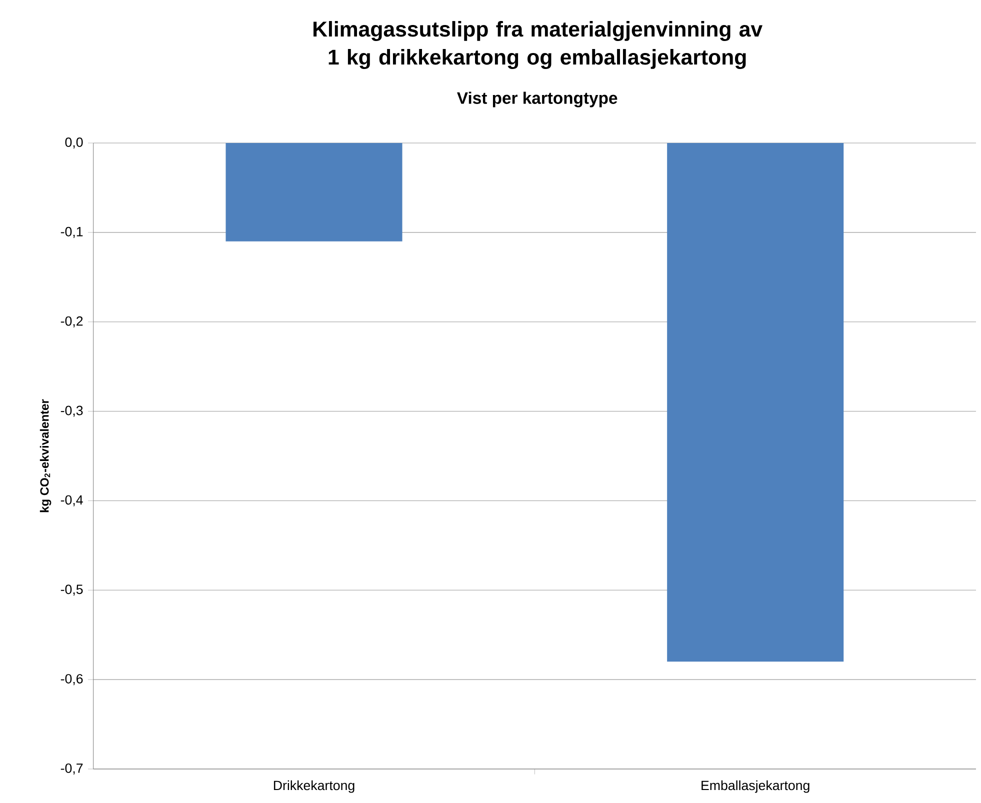 This screenshot has width=981, height=803. What do you see at coordinates (756, 786) in the screenshot?
I see `x-tick-label: Emballasjekartong` at bounding box center [756, 786].